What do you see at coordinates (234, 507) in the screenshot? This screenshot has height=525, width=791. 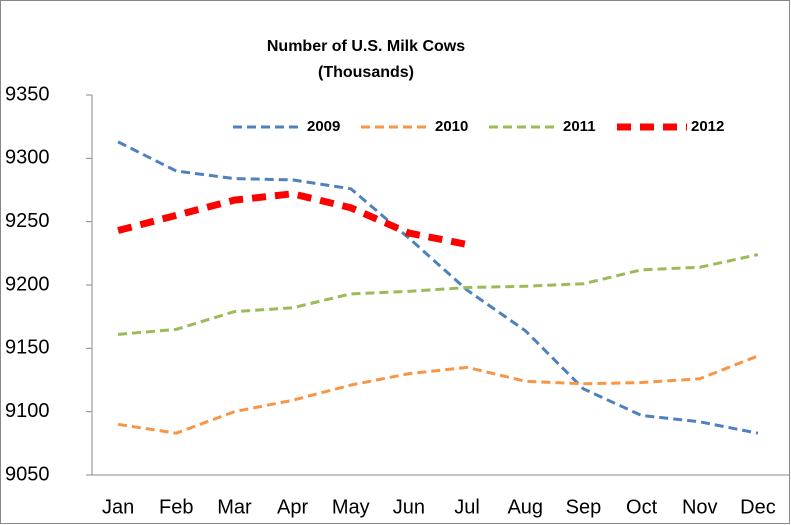 I see `x-tick-label: Mar` at bounding box center [234, 507].